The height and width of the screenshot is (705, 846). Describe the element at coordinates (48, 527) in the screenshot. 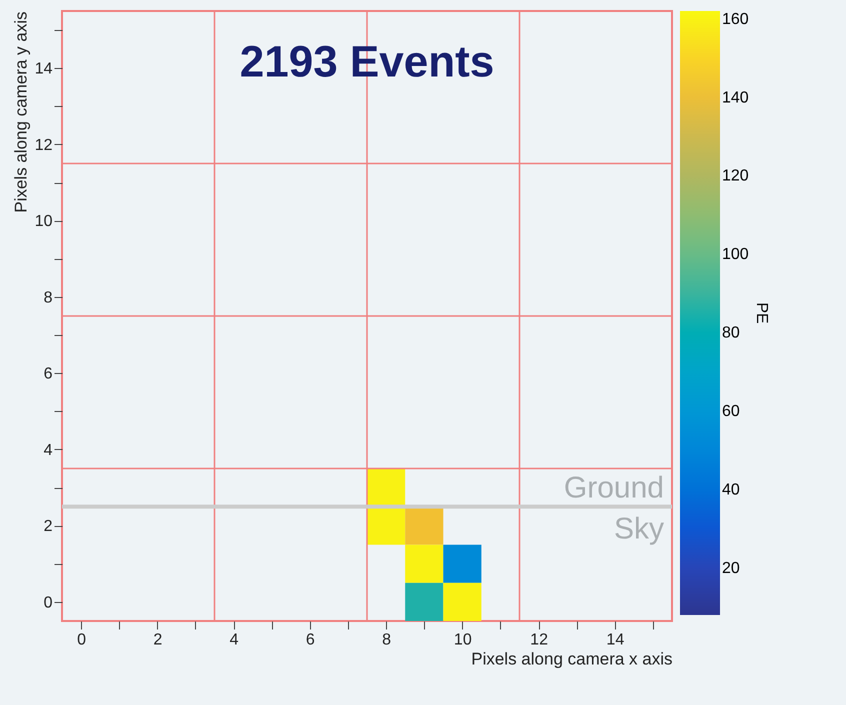

I see `y-tick-label: 2` at that location.